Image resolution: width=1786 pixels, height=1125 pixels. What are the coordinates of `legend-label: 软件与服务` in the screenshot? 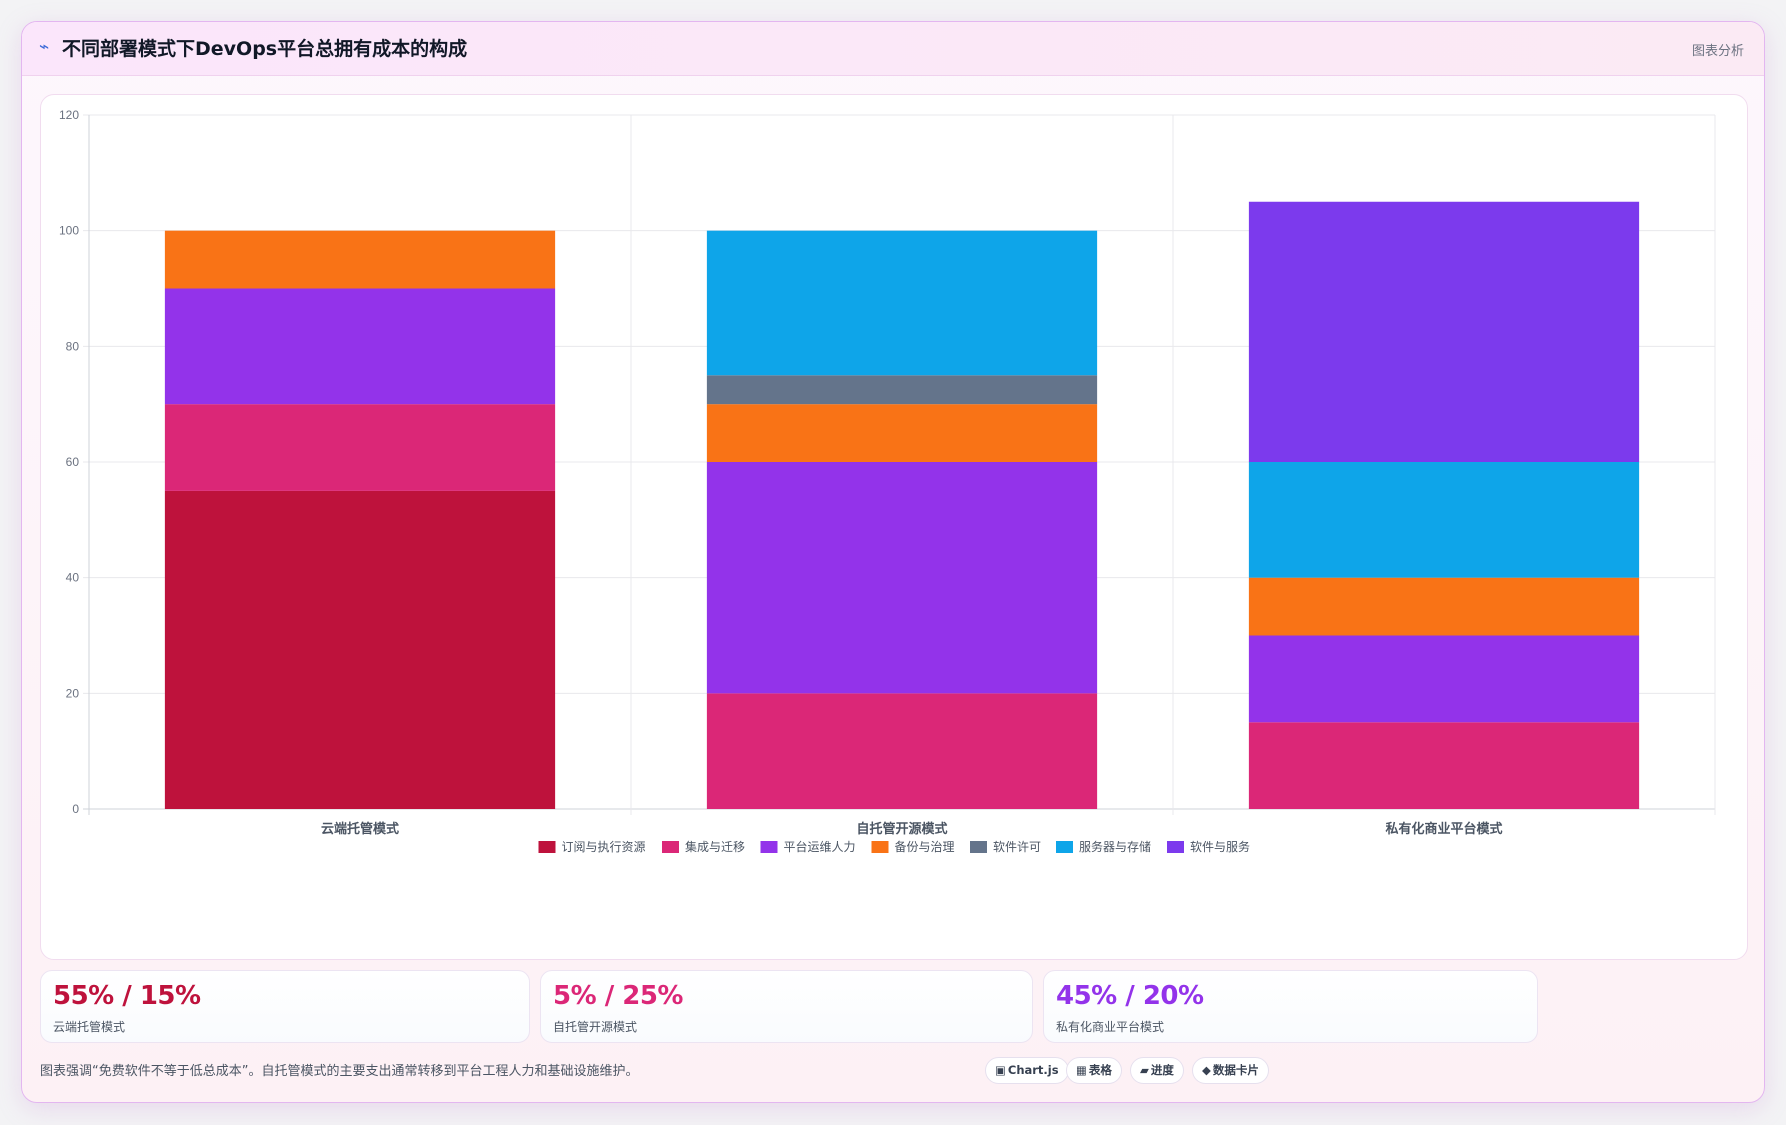 It's located at (1220, 846).